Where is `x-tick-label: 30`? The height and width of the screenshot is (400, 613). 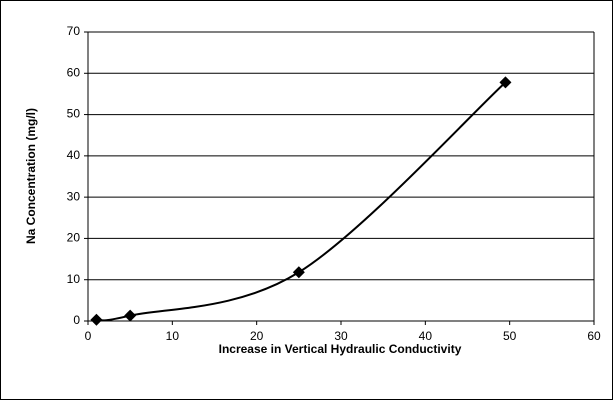
x-tick-label: 30 is located at coordinates (341, 336).